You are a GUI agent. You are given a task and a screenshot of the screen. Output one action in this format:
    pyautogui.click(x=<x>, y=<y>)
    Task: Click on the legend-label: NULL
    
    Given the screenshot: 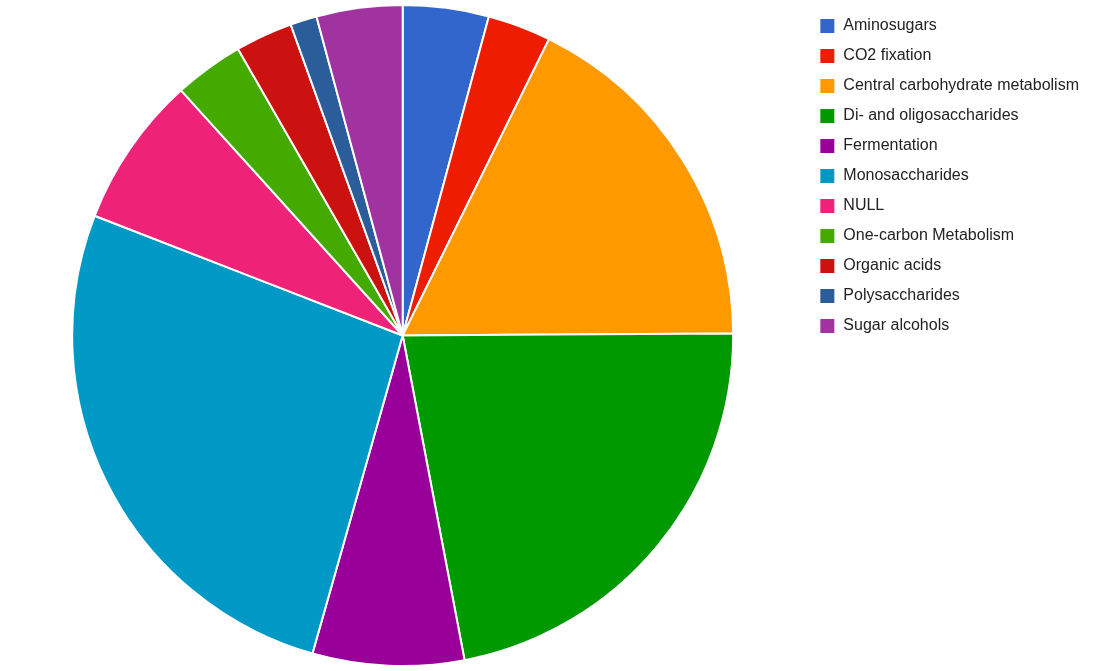 What is the action you would take?
    pyautogui.click(x=864, y=205)
    